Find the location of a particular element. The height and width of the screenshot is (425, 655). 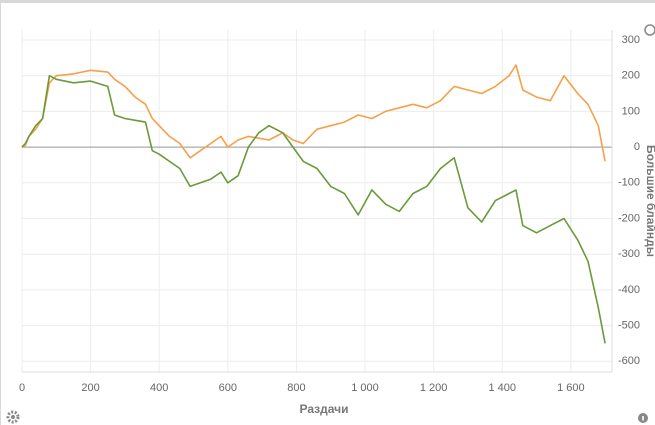

top-bar is located at coordinates (327, 1).